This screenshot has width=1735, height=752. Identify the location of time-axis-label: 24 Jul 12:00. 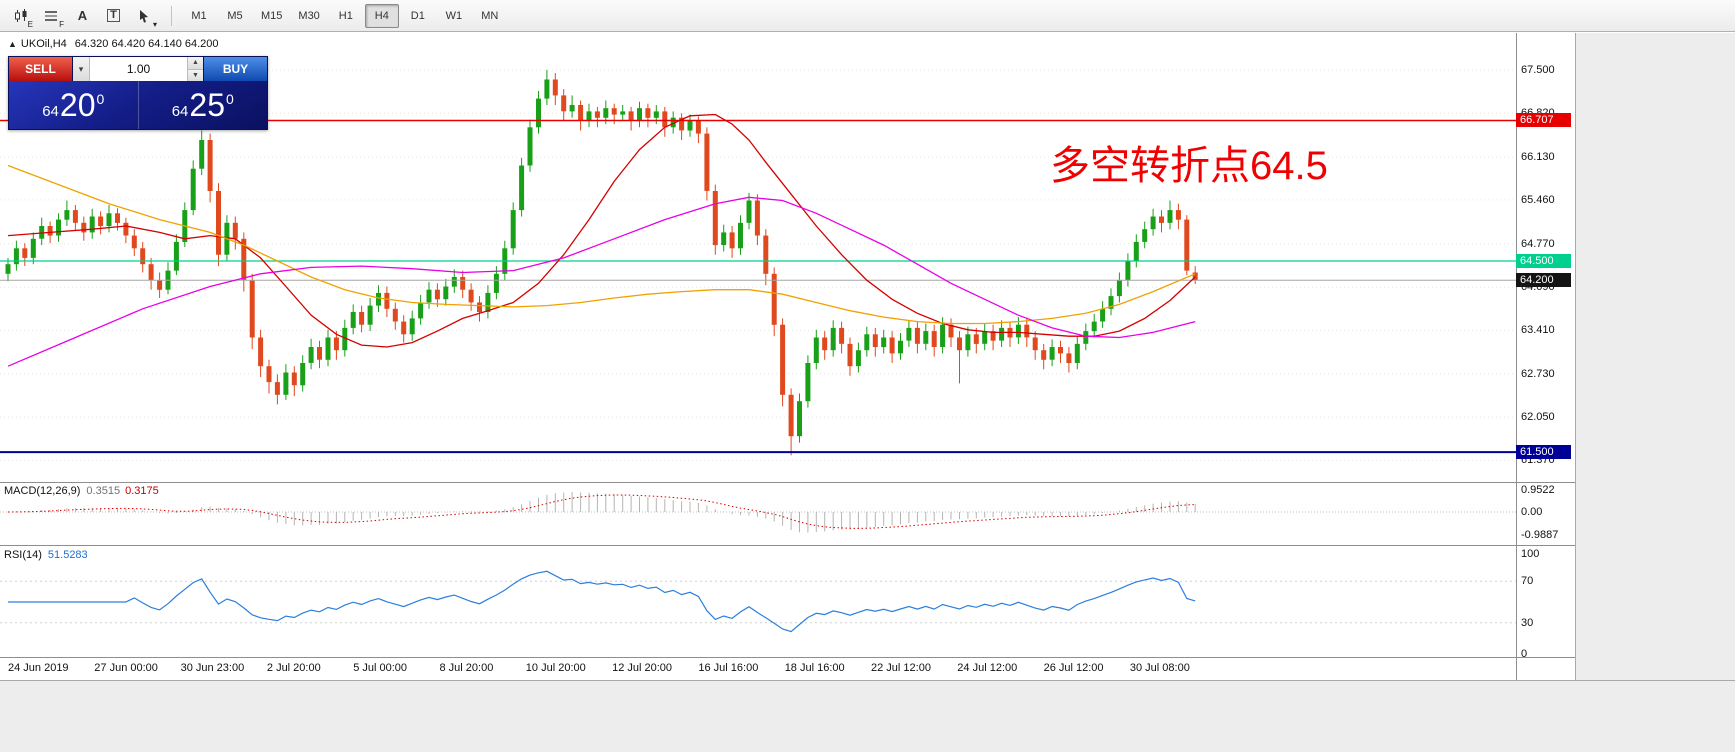
(987, 668).